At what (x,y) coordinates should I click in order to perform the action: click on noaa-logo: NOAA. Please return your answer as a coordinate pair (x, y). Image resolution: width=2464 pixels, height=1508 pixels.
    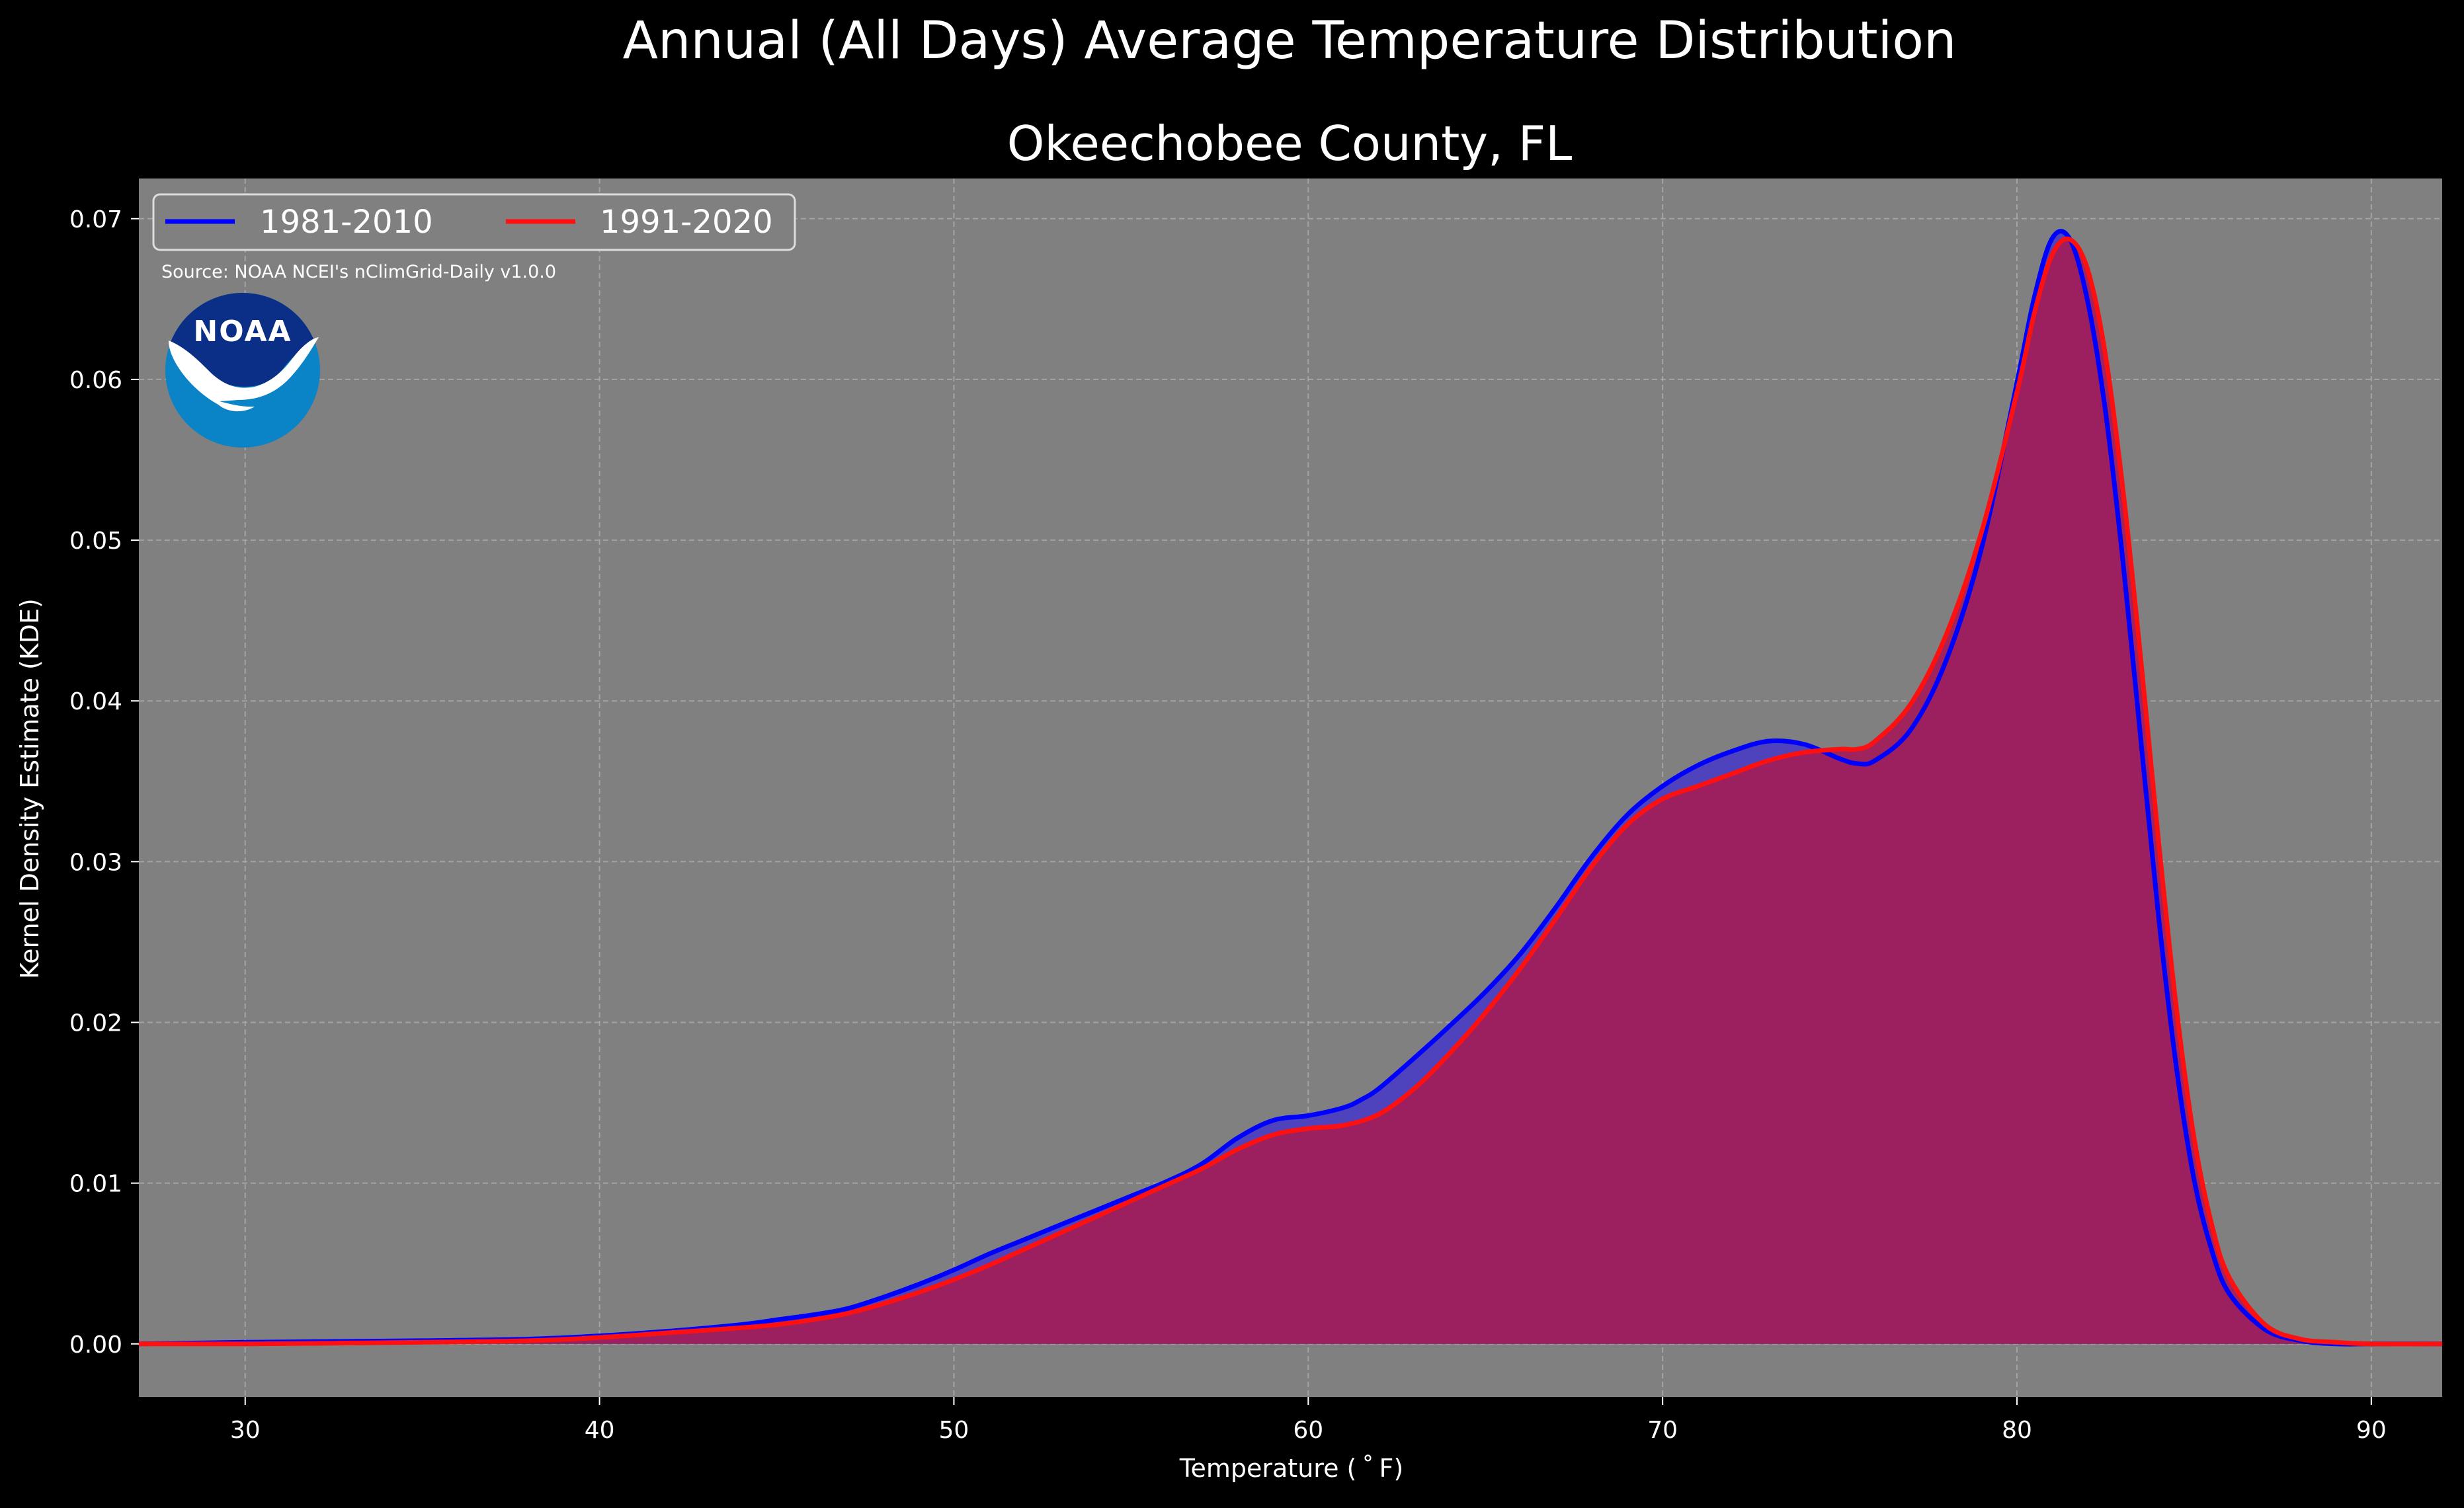
    Looking at the image, I should click on (243, 370).